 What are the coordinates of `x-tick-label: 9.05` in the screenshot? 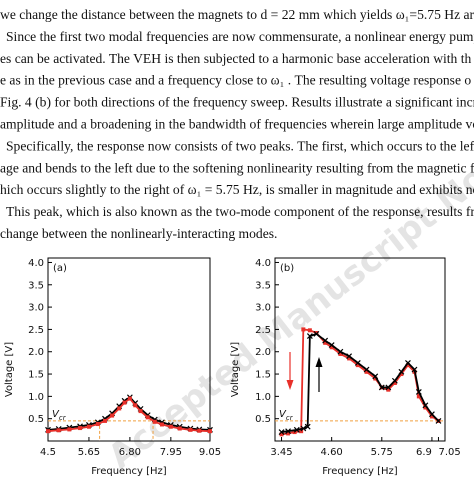 It's located at (210, 452).